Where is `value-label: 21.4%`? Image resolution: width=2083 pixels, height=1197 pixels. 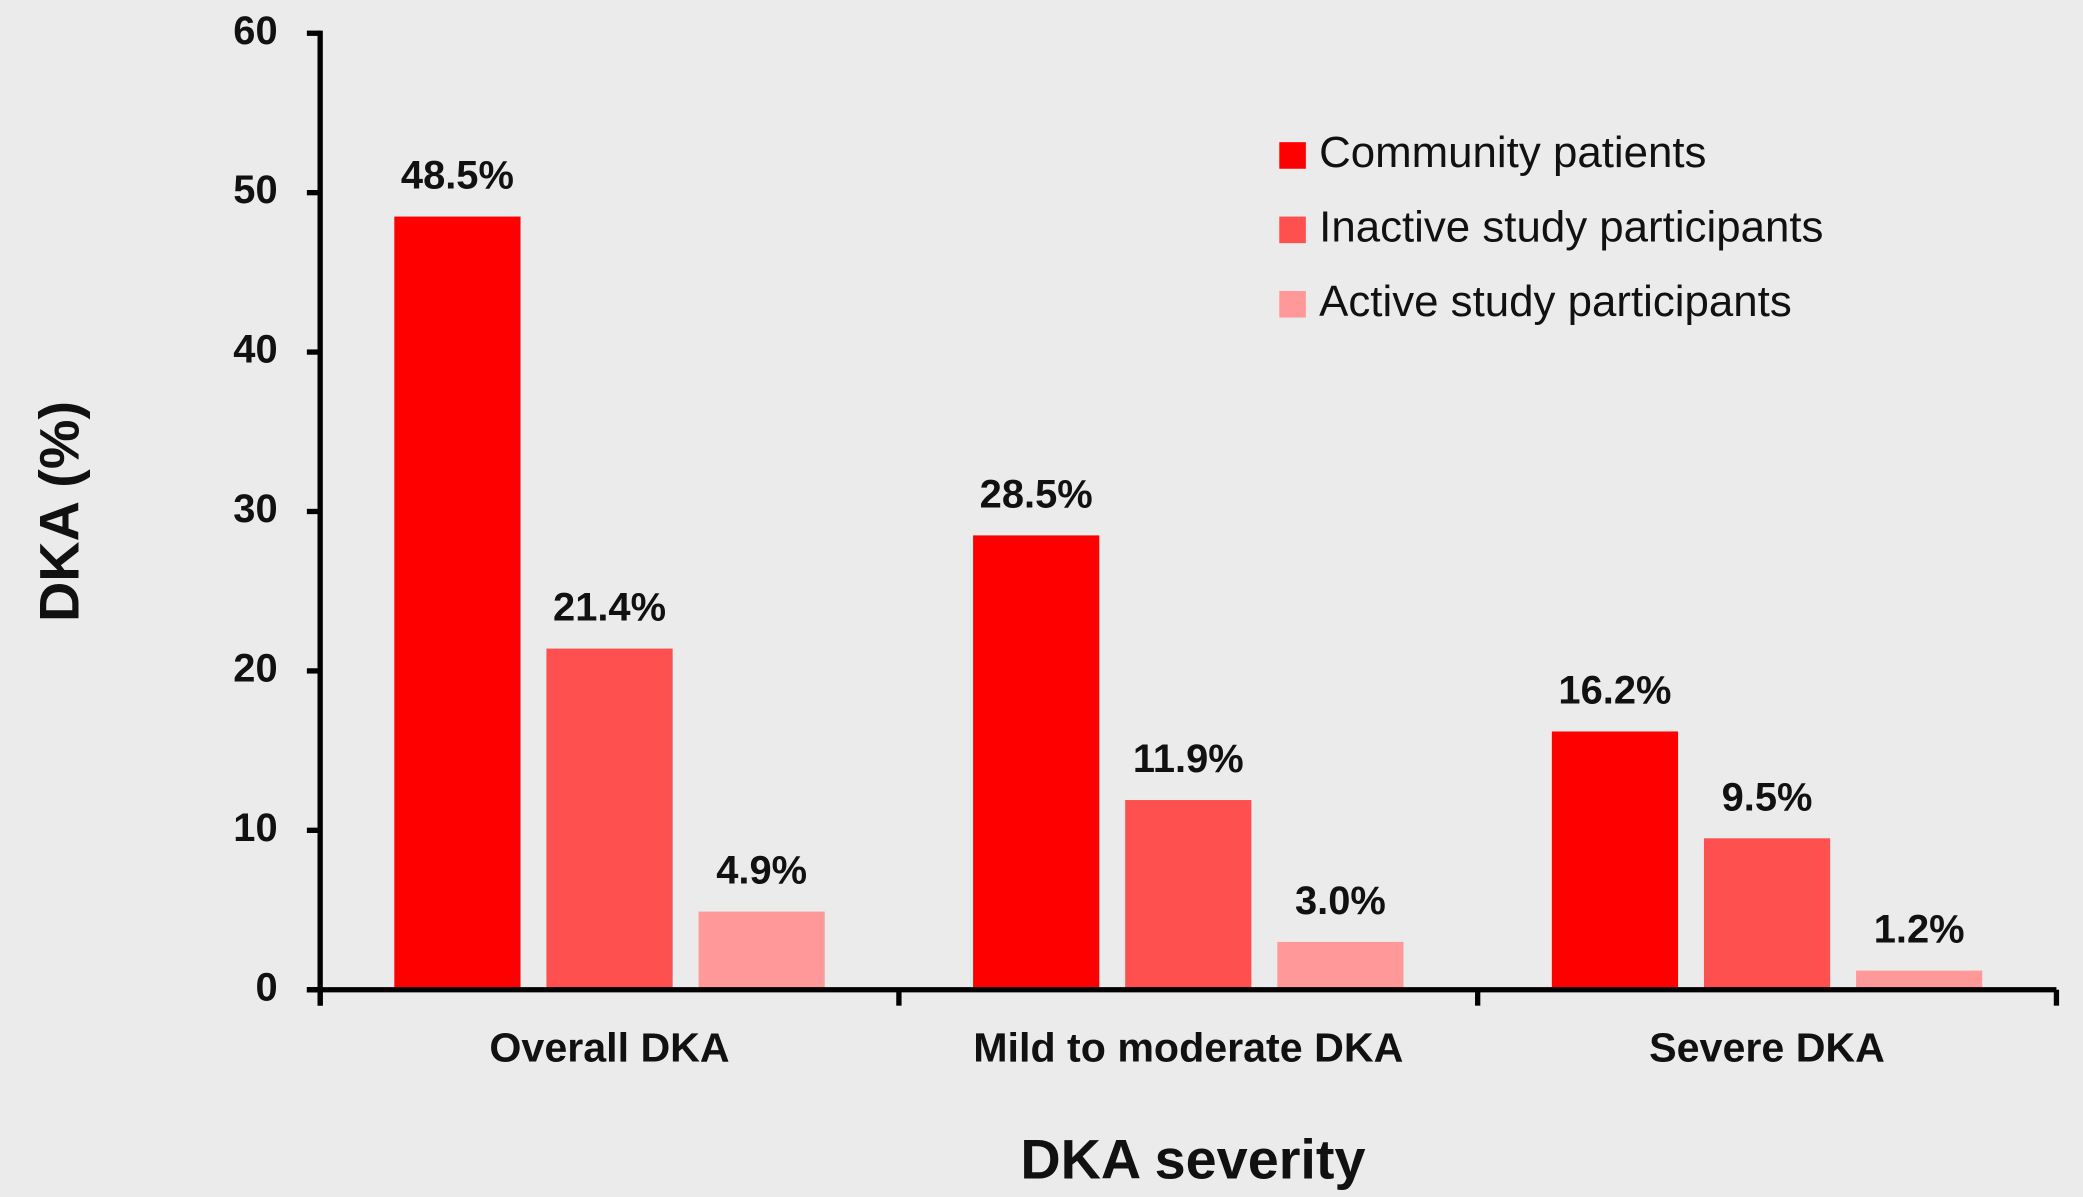
value-label: 21.4% is located at coordinates (609, 608).